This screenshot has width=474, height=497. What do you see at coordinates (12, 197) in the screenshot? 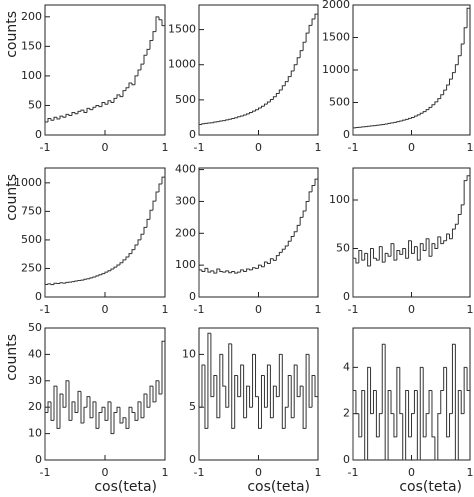
I see `y-axis-label: counts` at bounding box center [12, 197].